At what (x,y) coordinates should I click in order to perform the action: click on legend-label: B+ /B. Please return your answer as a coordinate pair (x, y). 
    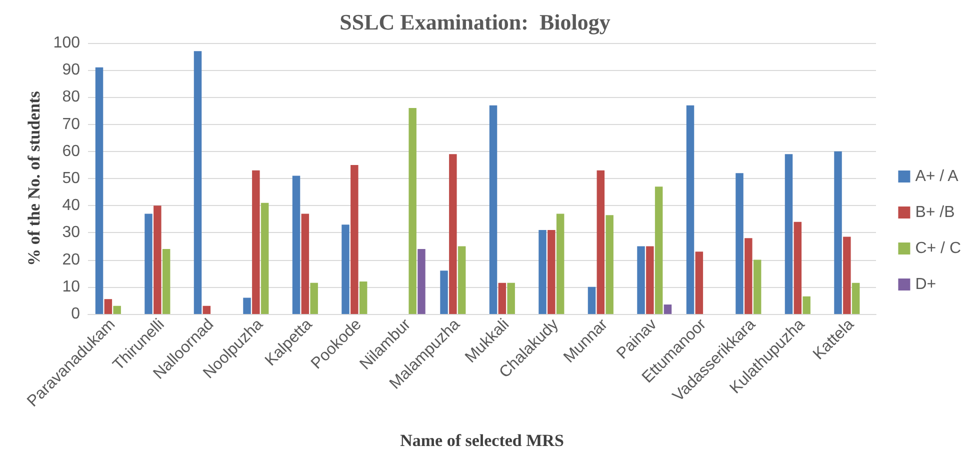
    Looking at the image, I should click on (935, 212).